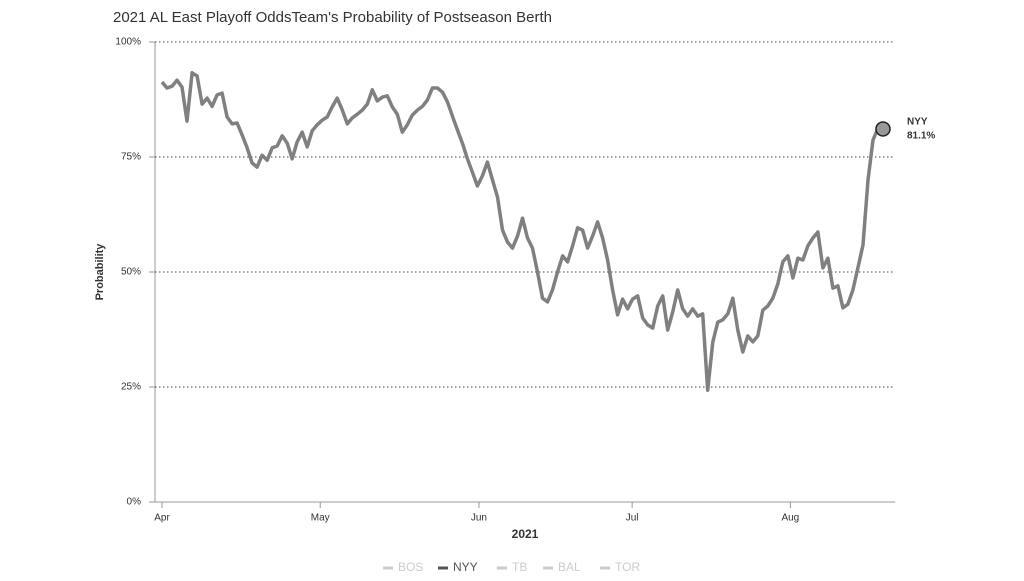  Describe the element at coordinates (128, 42) in the screenshot. I see `y-tick-label: 100%` at that location.